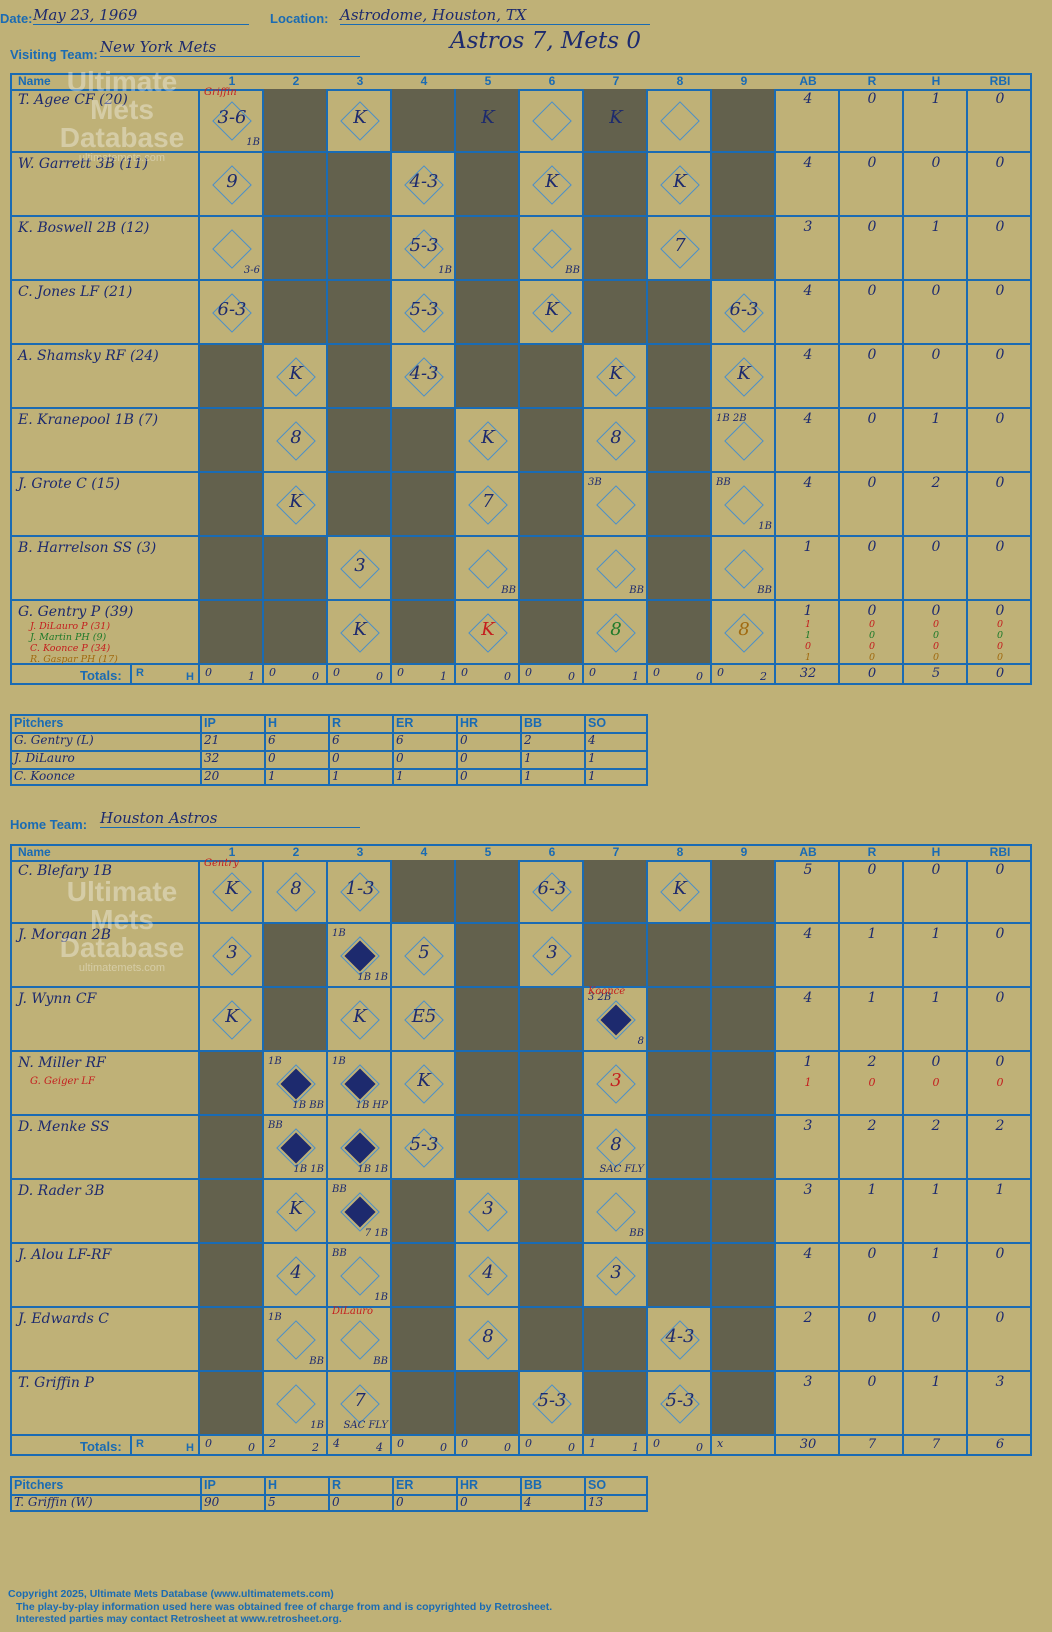 Image resolution: width=1052 pixels, height=1632 pixels. Describe the element at coordinates (424, 181) in the screenshot. I see `play-notation: 4-3` at that location.